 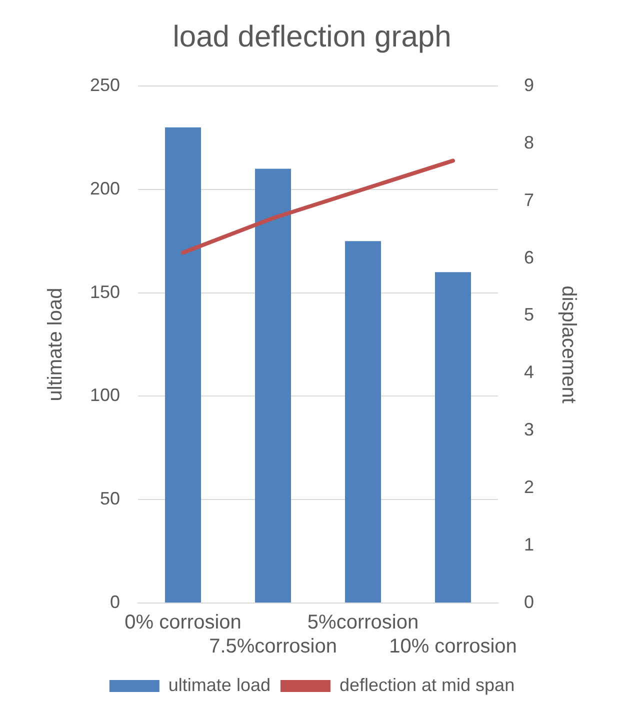 What do you see at coordinates (529, 487) in the screenshot?
I see `y2-tick-label: 2` at bounding box center [529, 487].